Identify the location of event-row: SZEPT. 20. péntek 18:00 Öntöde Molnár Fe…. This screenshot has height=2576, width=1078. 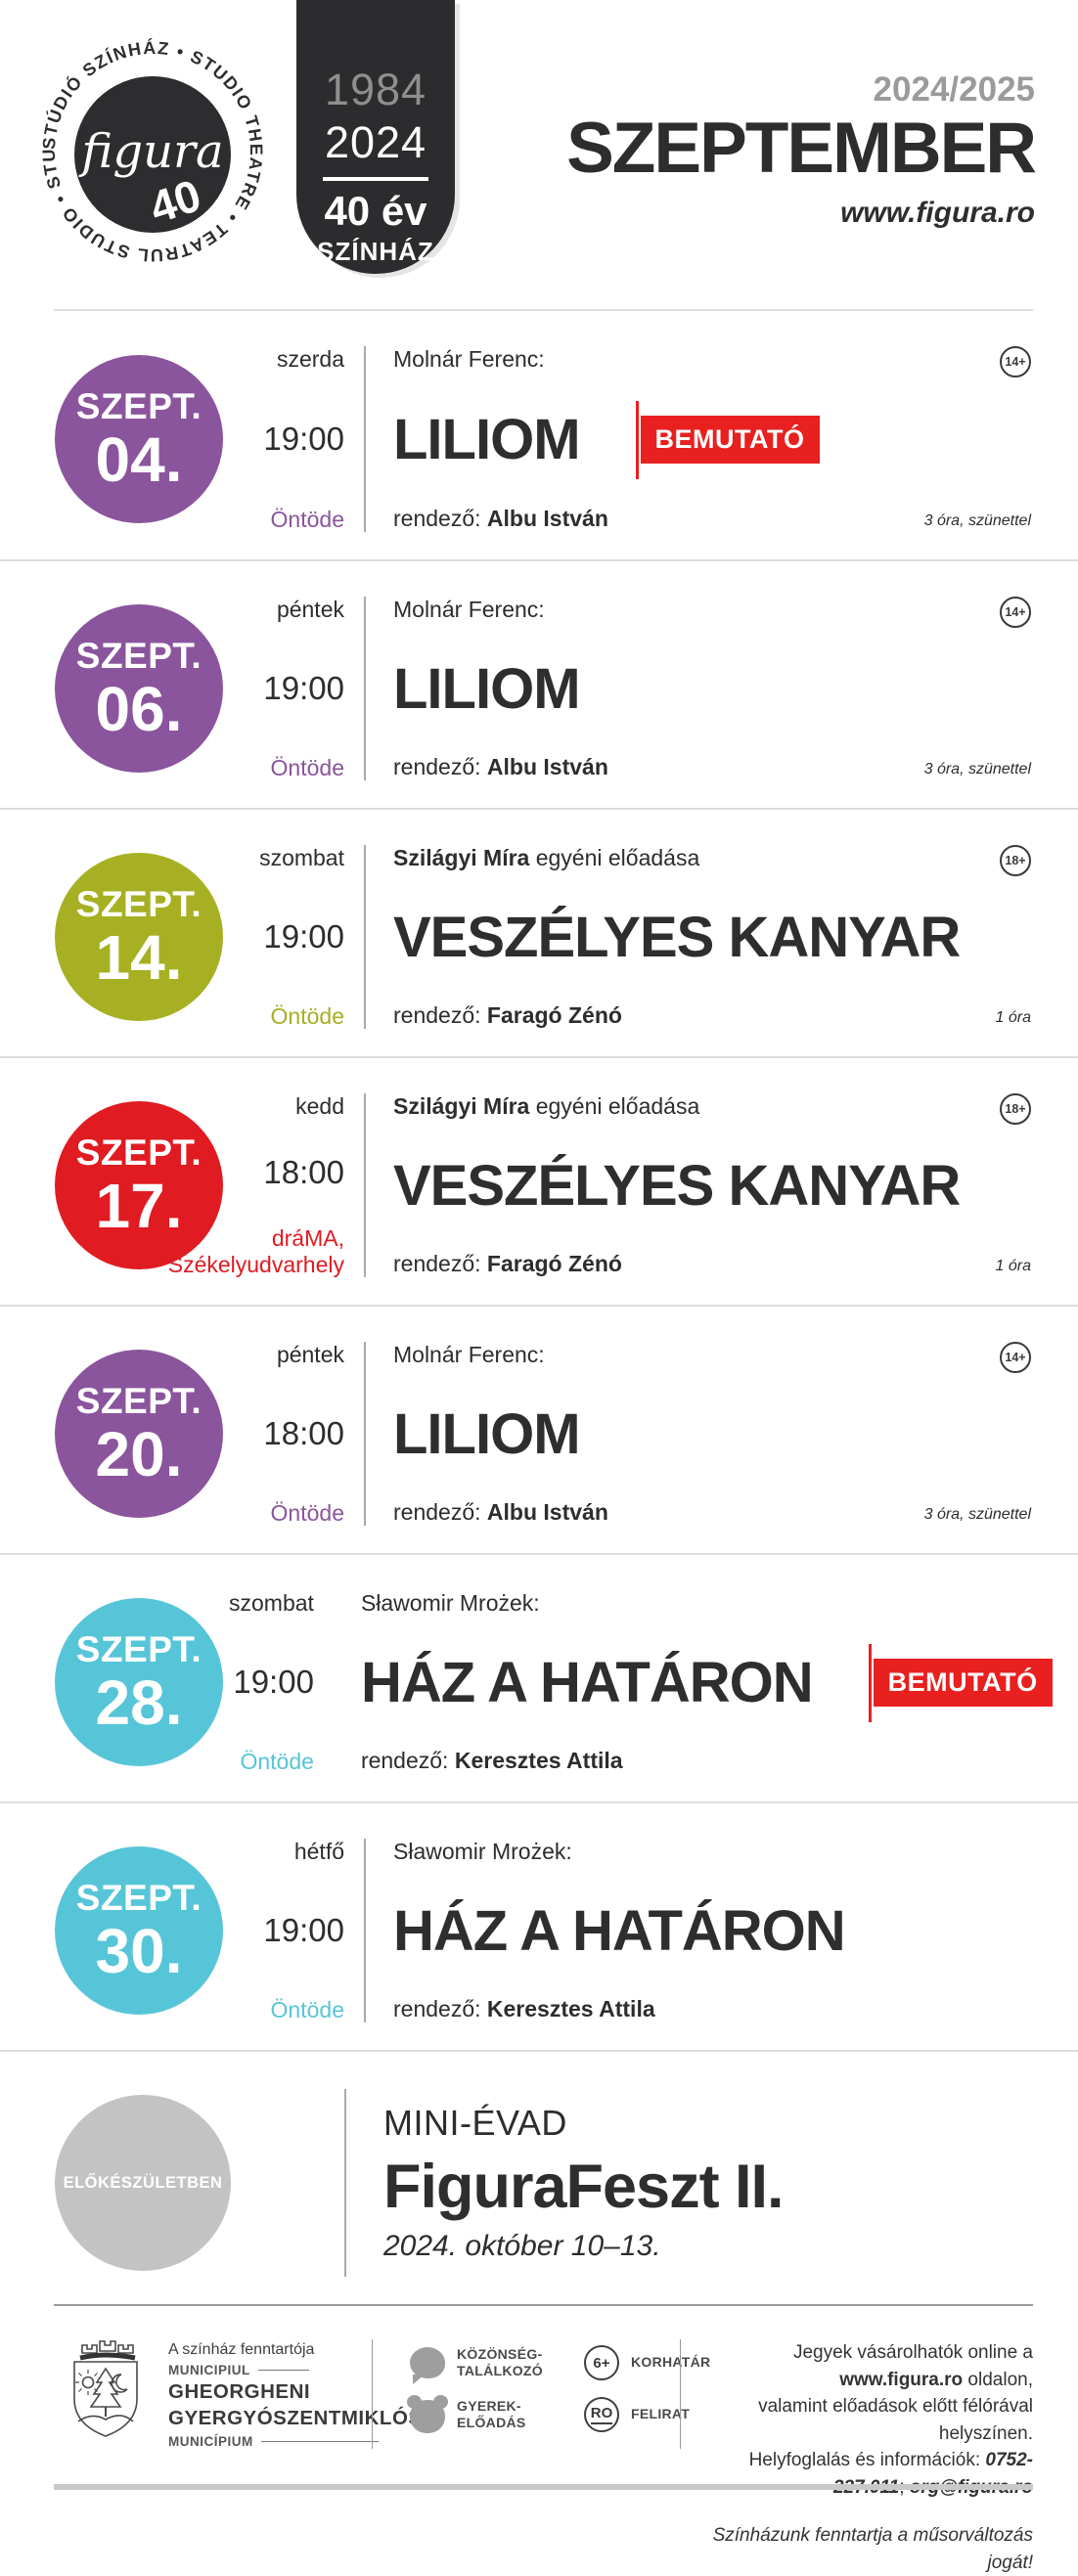
(539, 1429).